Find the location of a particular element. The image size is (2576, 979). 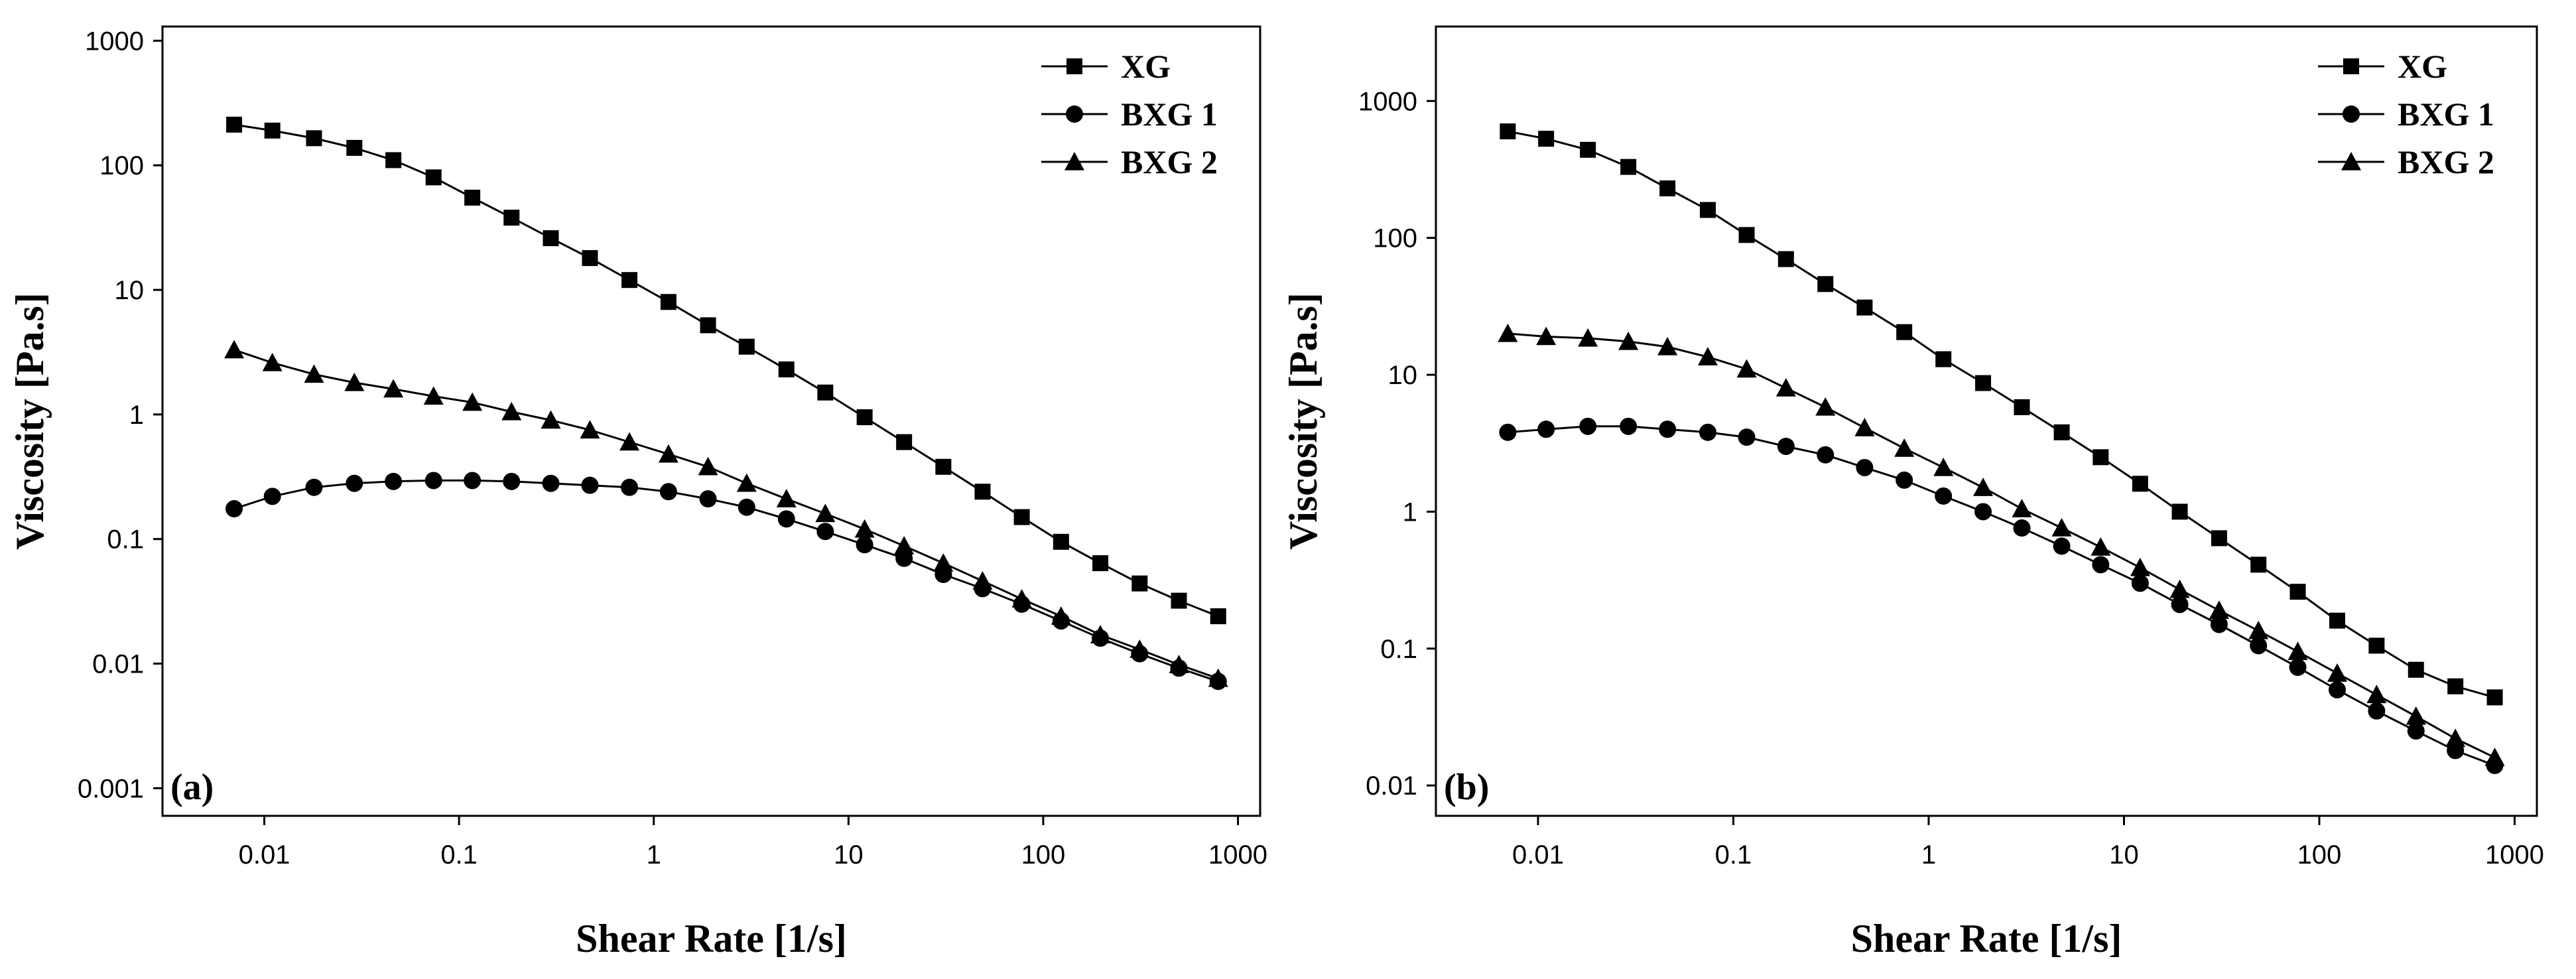

legend-label-bxg-2: BXG 2 is located at coordinates (2446, 161).